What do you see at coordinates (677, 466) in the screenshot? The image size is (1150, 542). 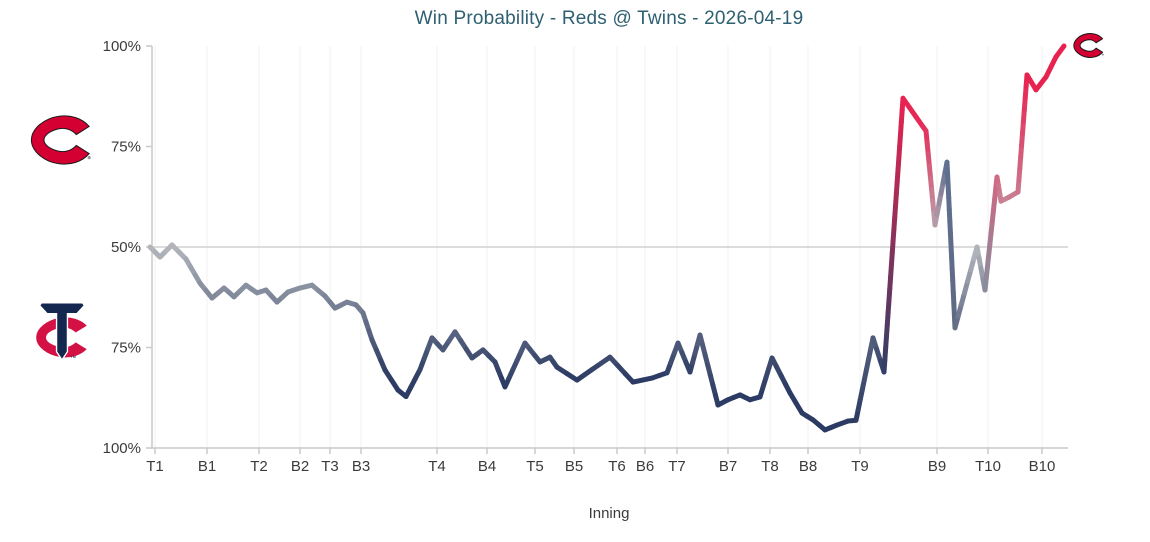 I see `x-tick-label-T7: T7` at bounding box center [677, 466].